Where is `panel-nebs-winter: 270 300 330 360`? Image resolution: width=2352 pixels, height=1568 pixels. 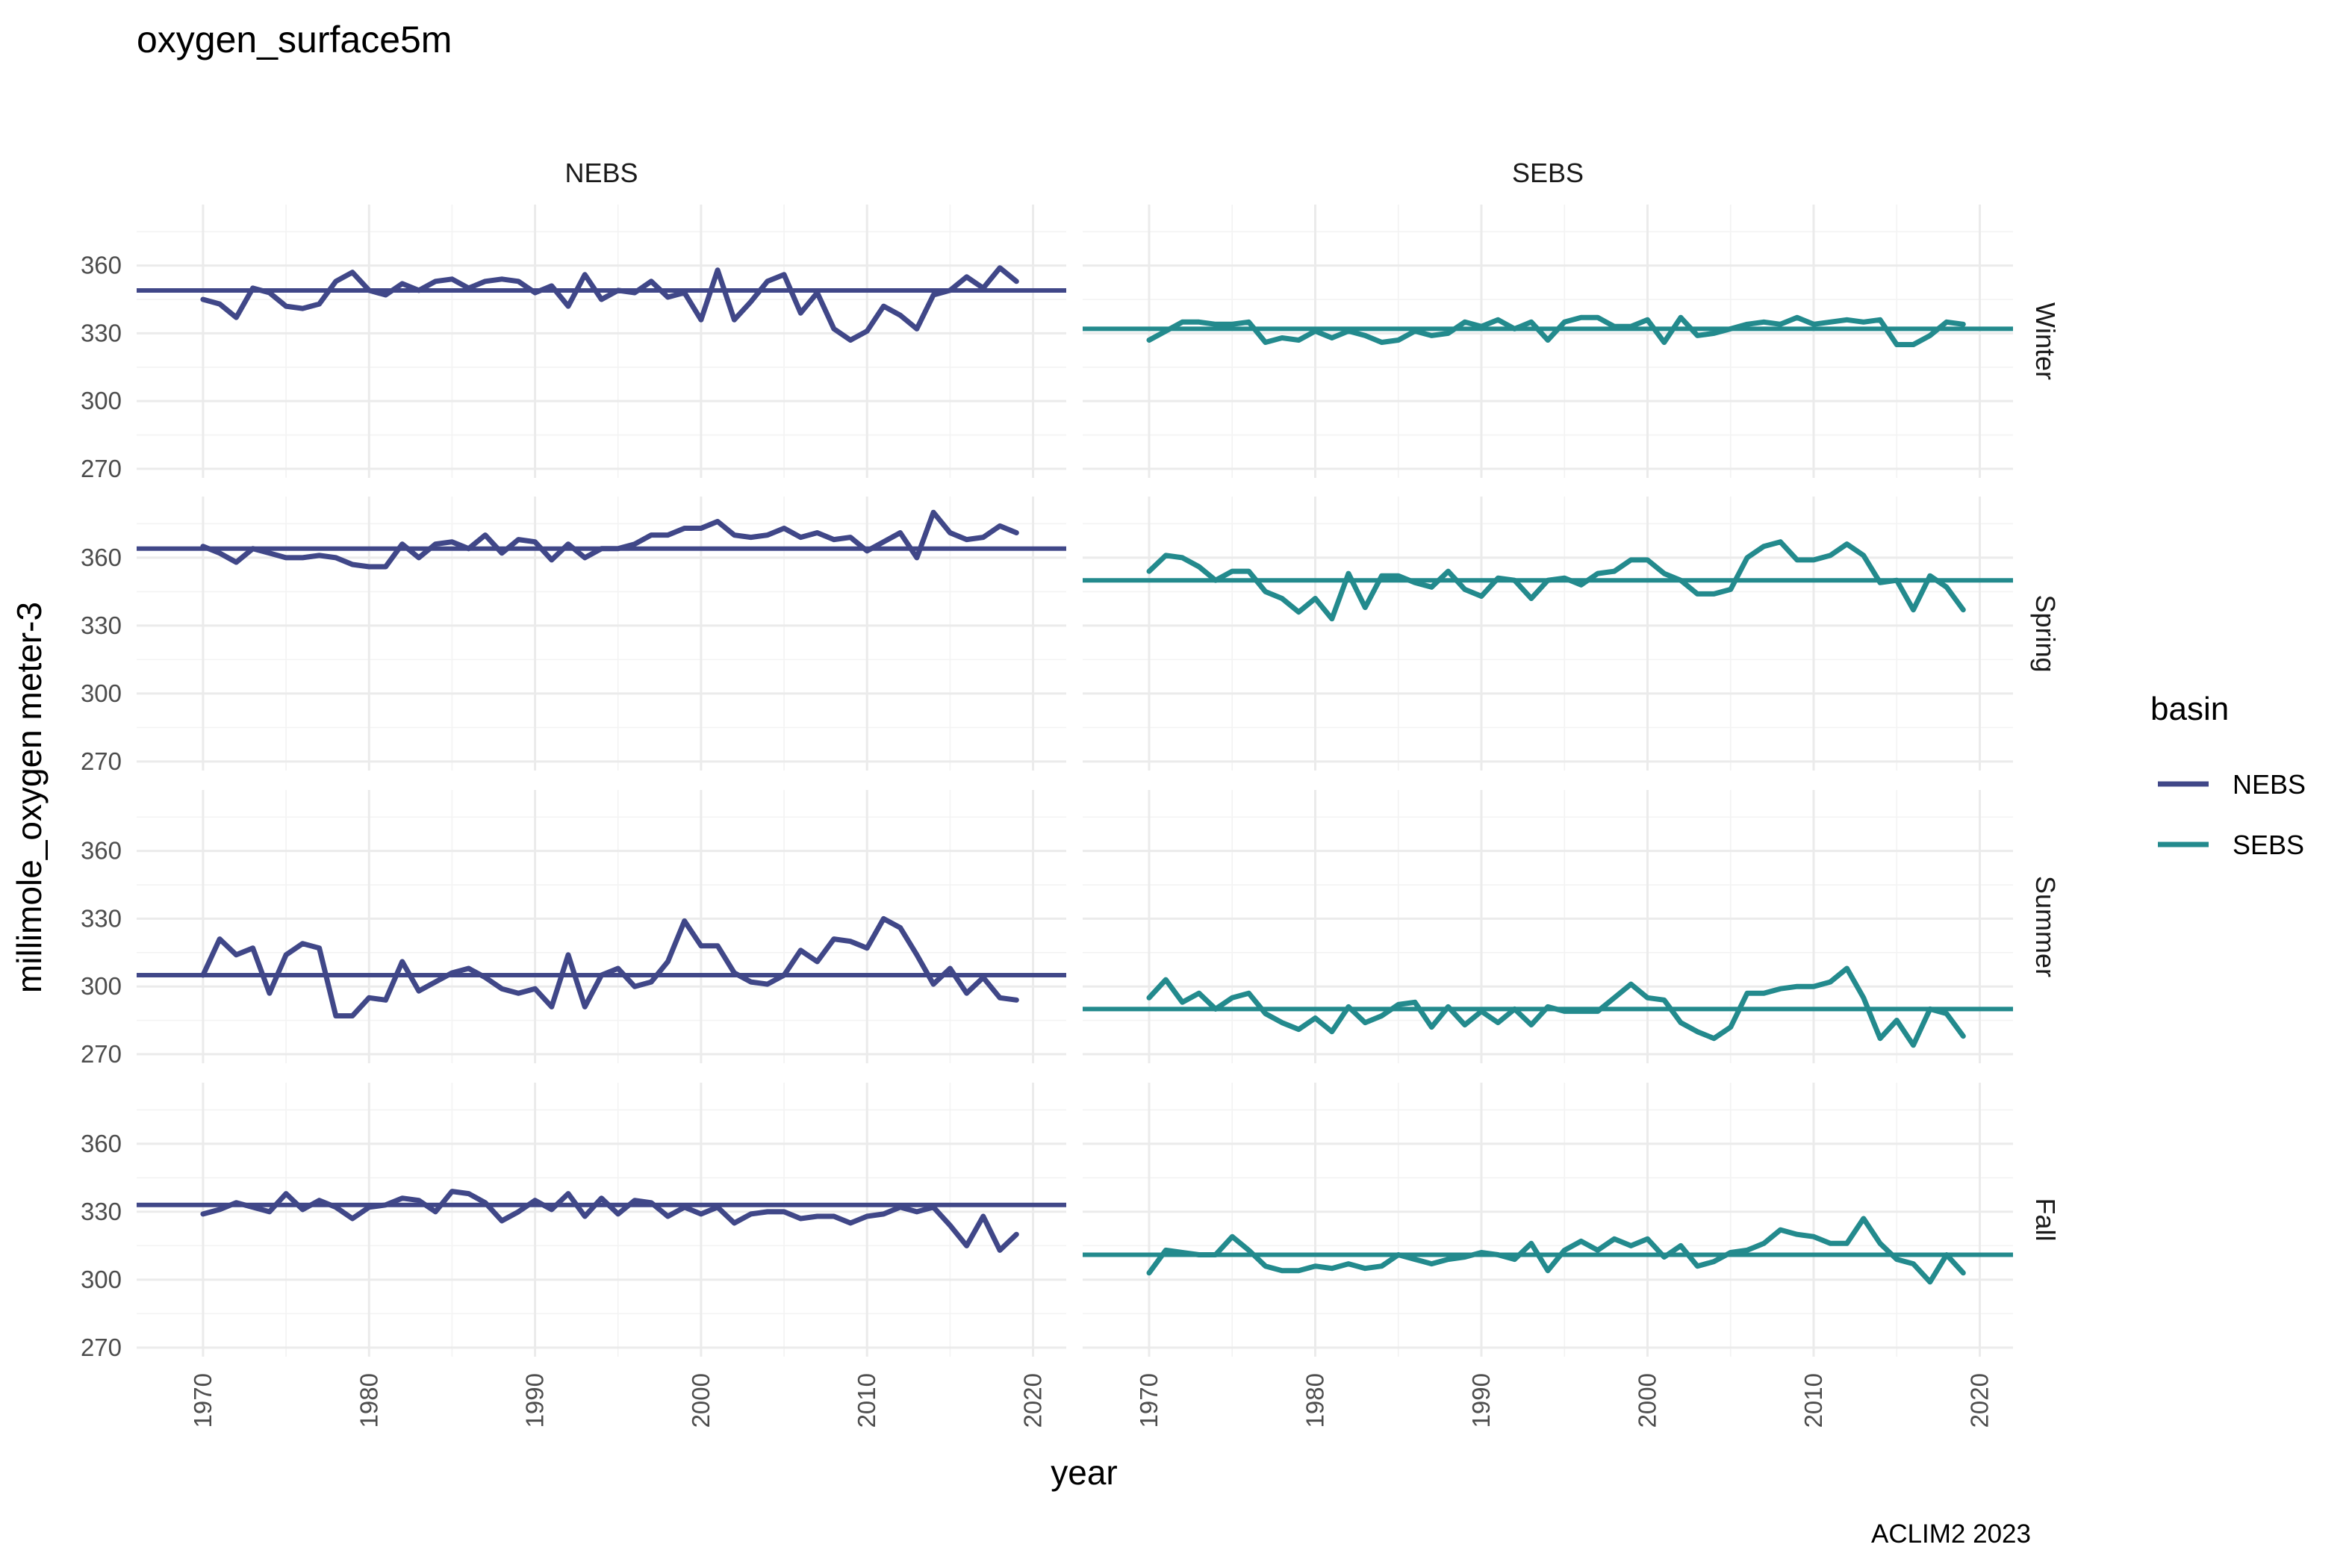 panel-nebs-winter: 270 300 330 360 is located at coordinates (573, 343).